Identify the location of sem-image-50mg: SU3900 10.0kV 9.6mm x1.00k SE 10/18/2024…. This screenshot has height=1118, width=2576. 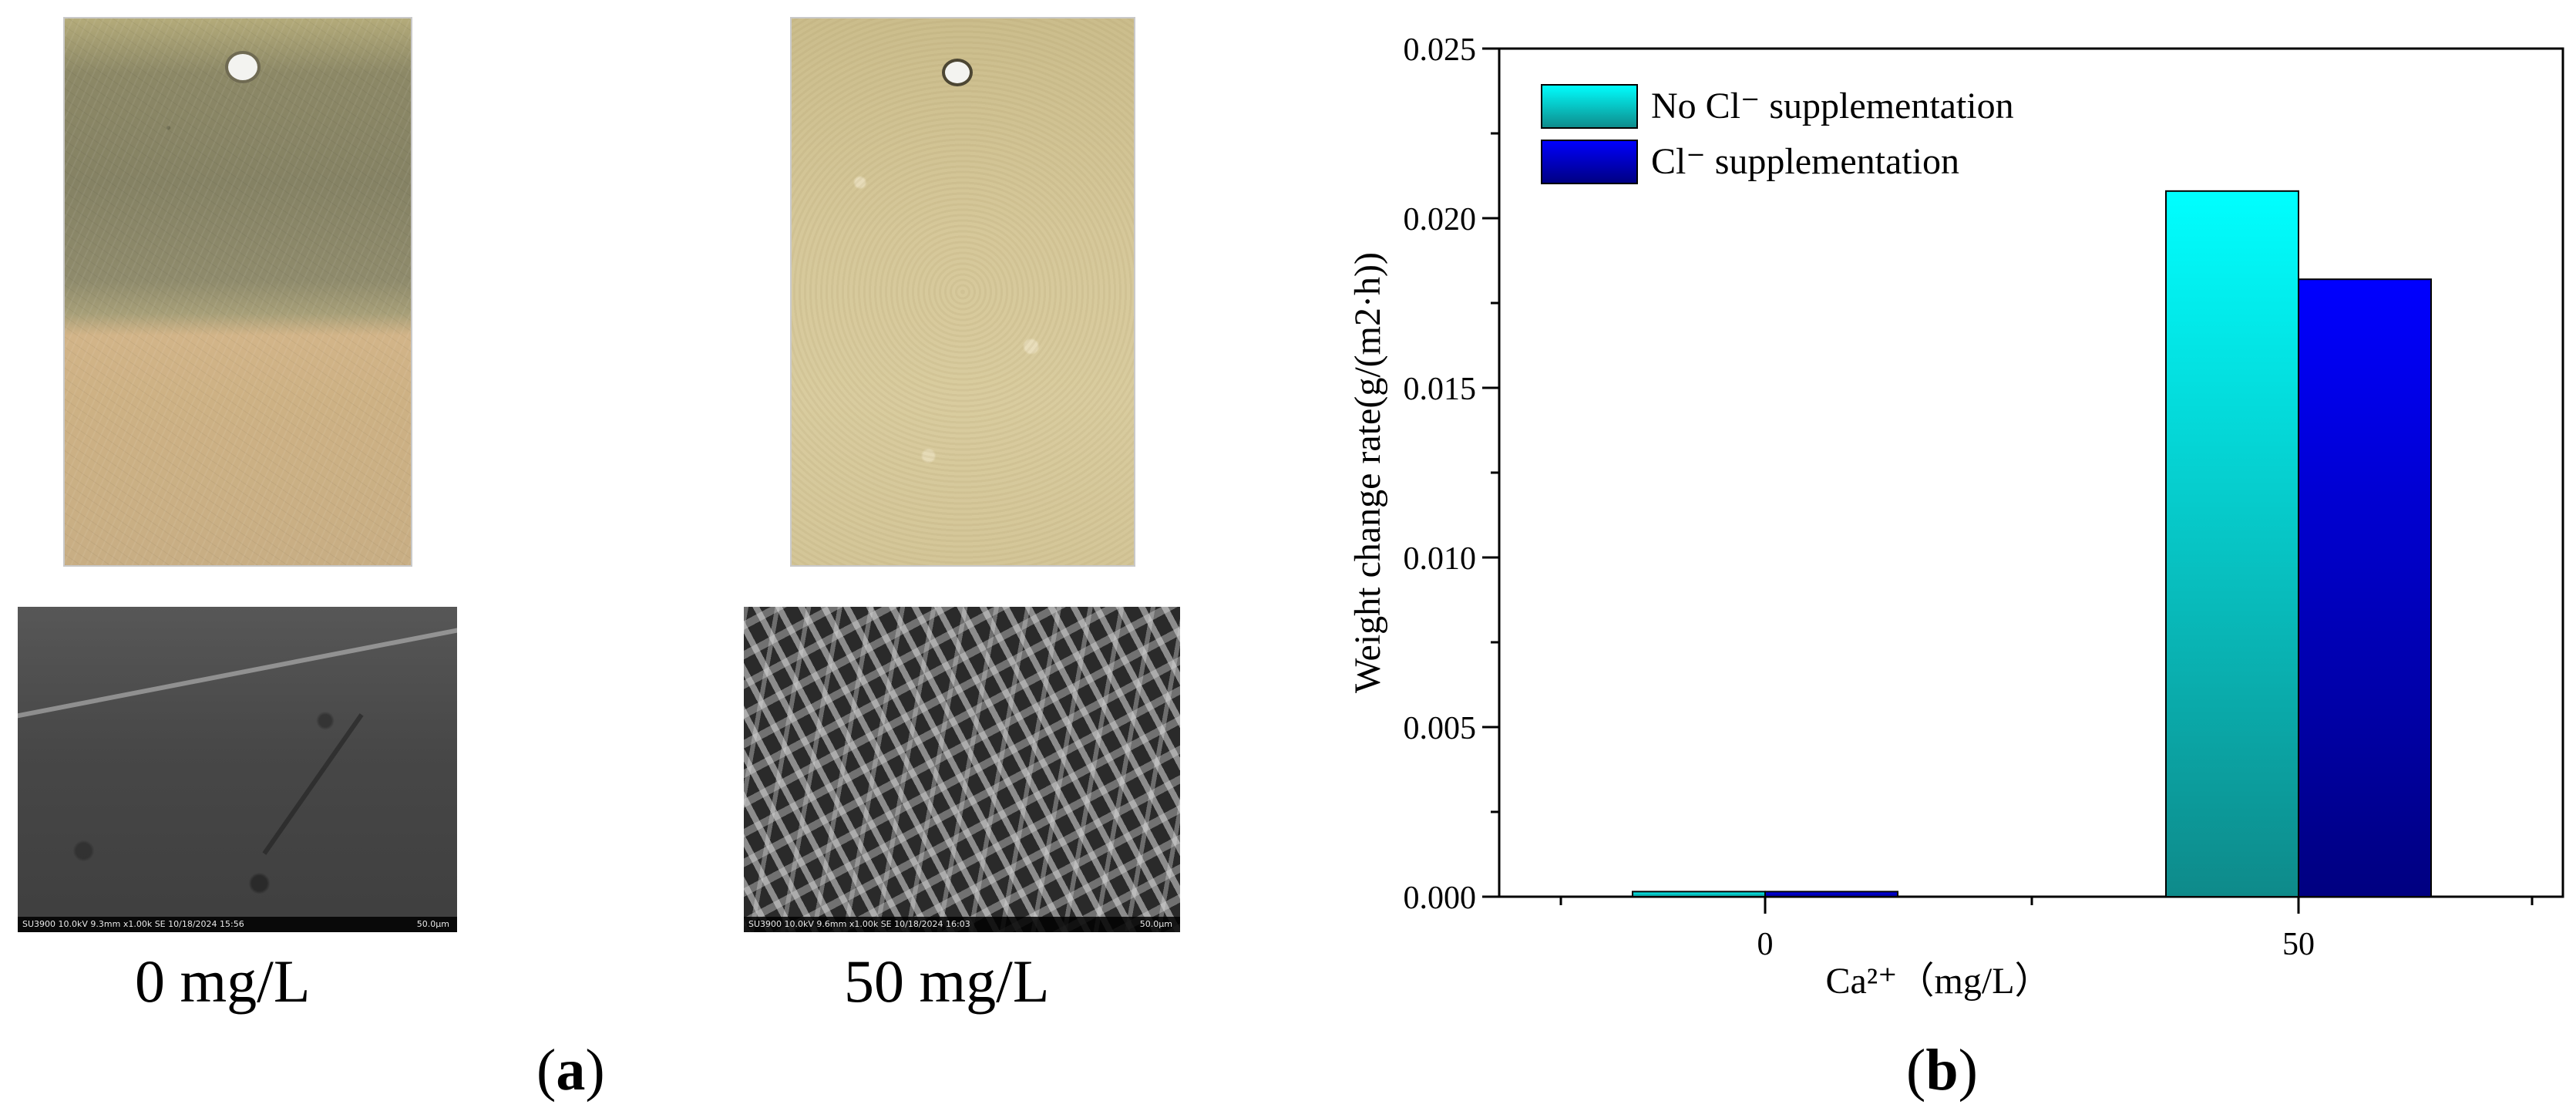
(962, 769).